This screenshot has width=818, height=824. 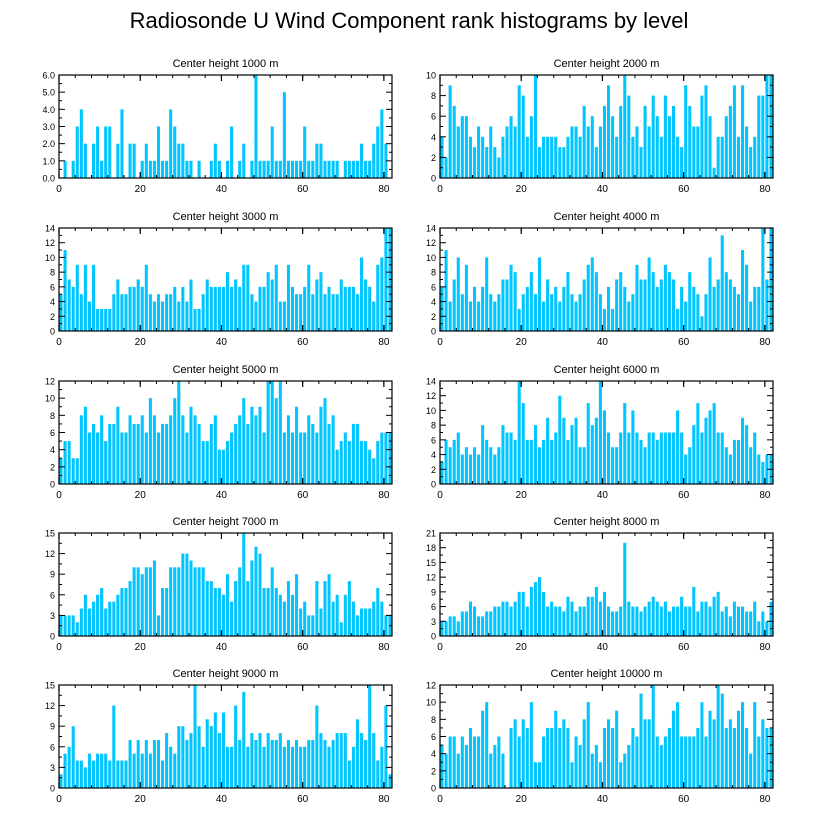 I want to click on histogram-panel: Center height 7000 m 0 20 40 60 80 0 3 6 9 12 15, so click(x=219, y=584).